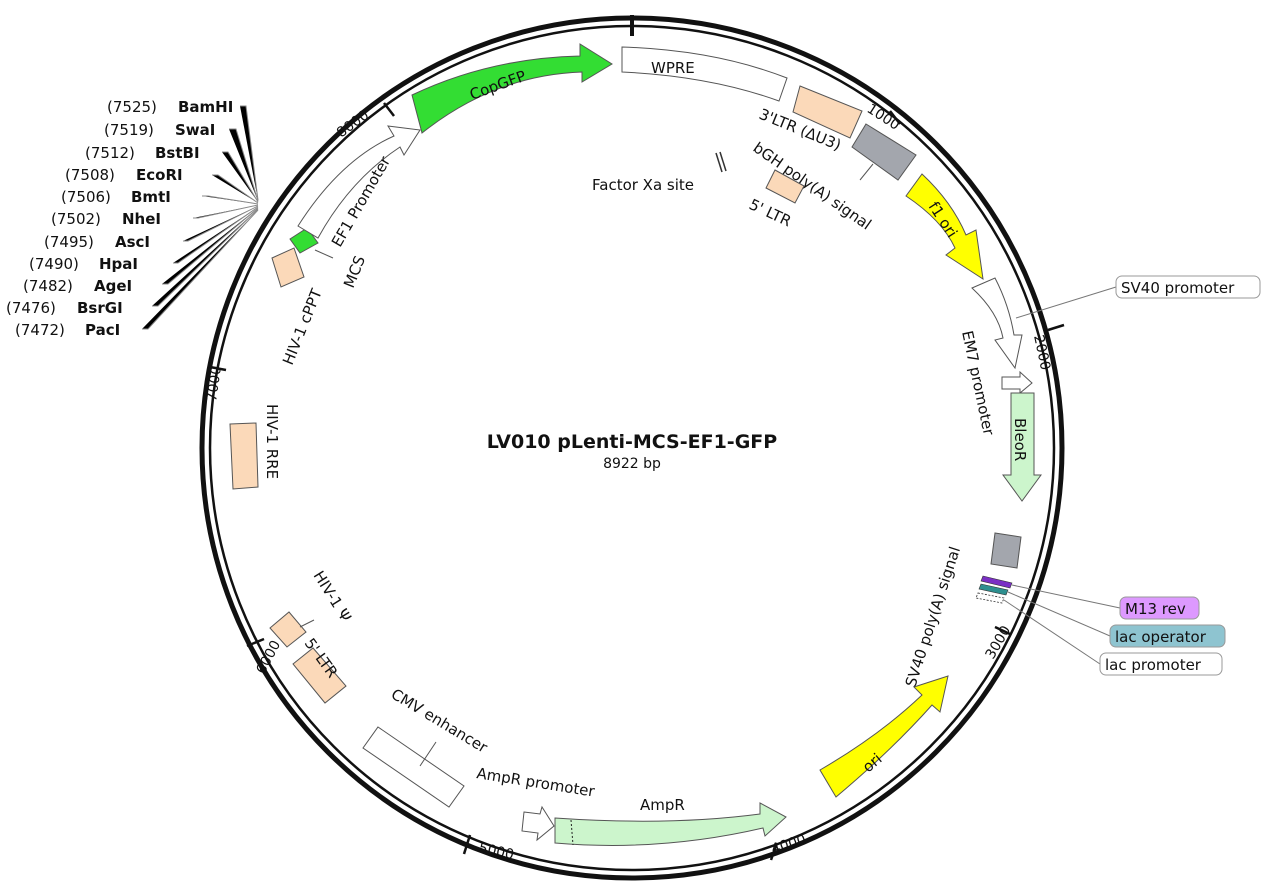  Describe the element at coordinates (324, 254) in the screenshot. I see `leader-mcs` at that location.